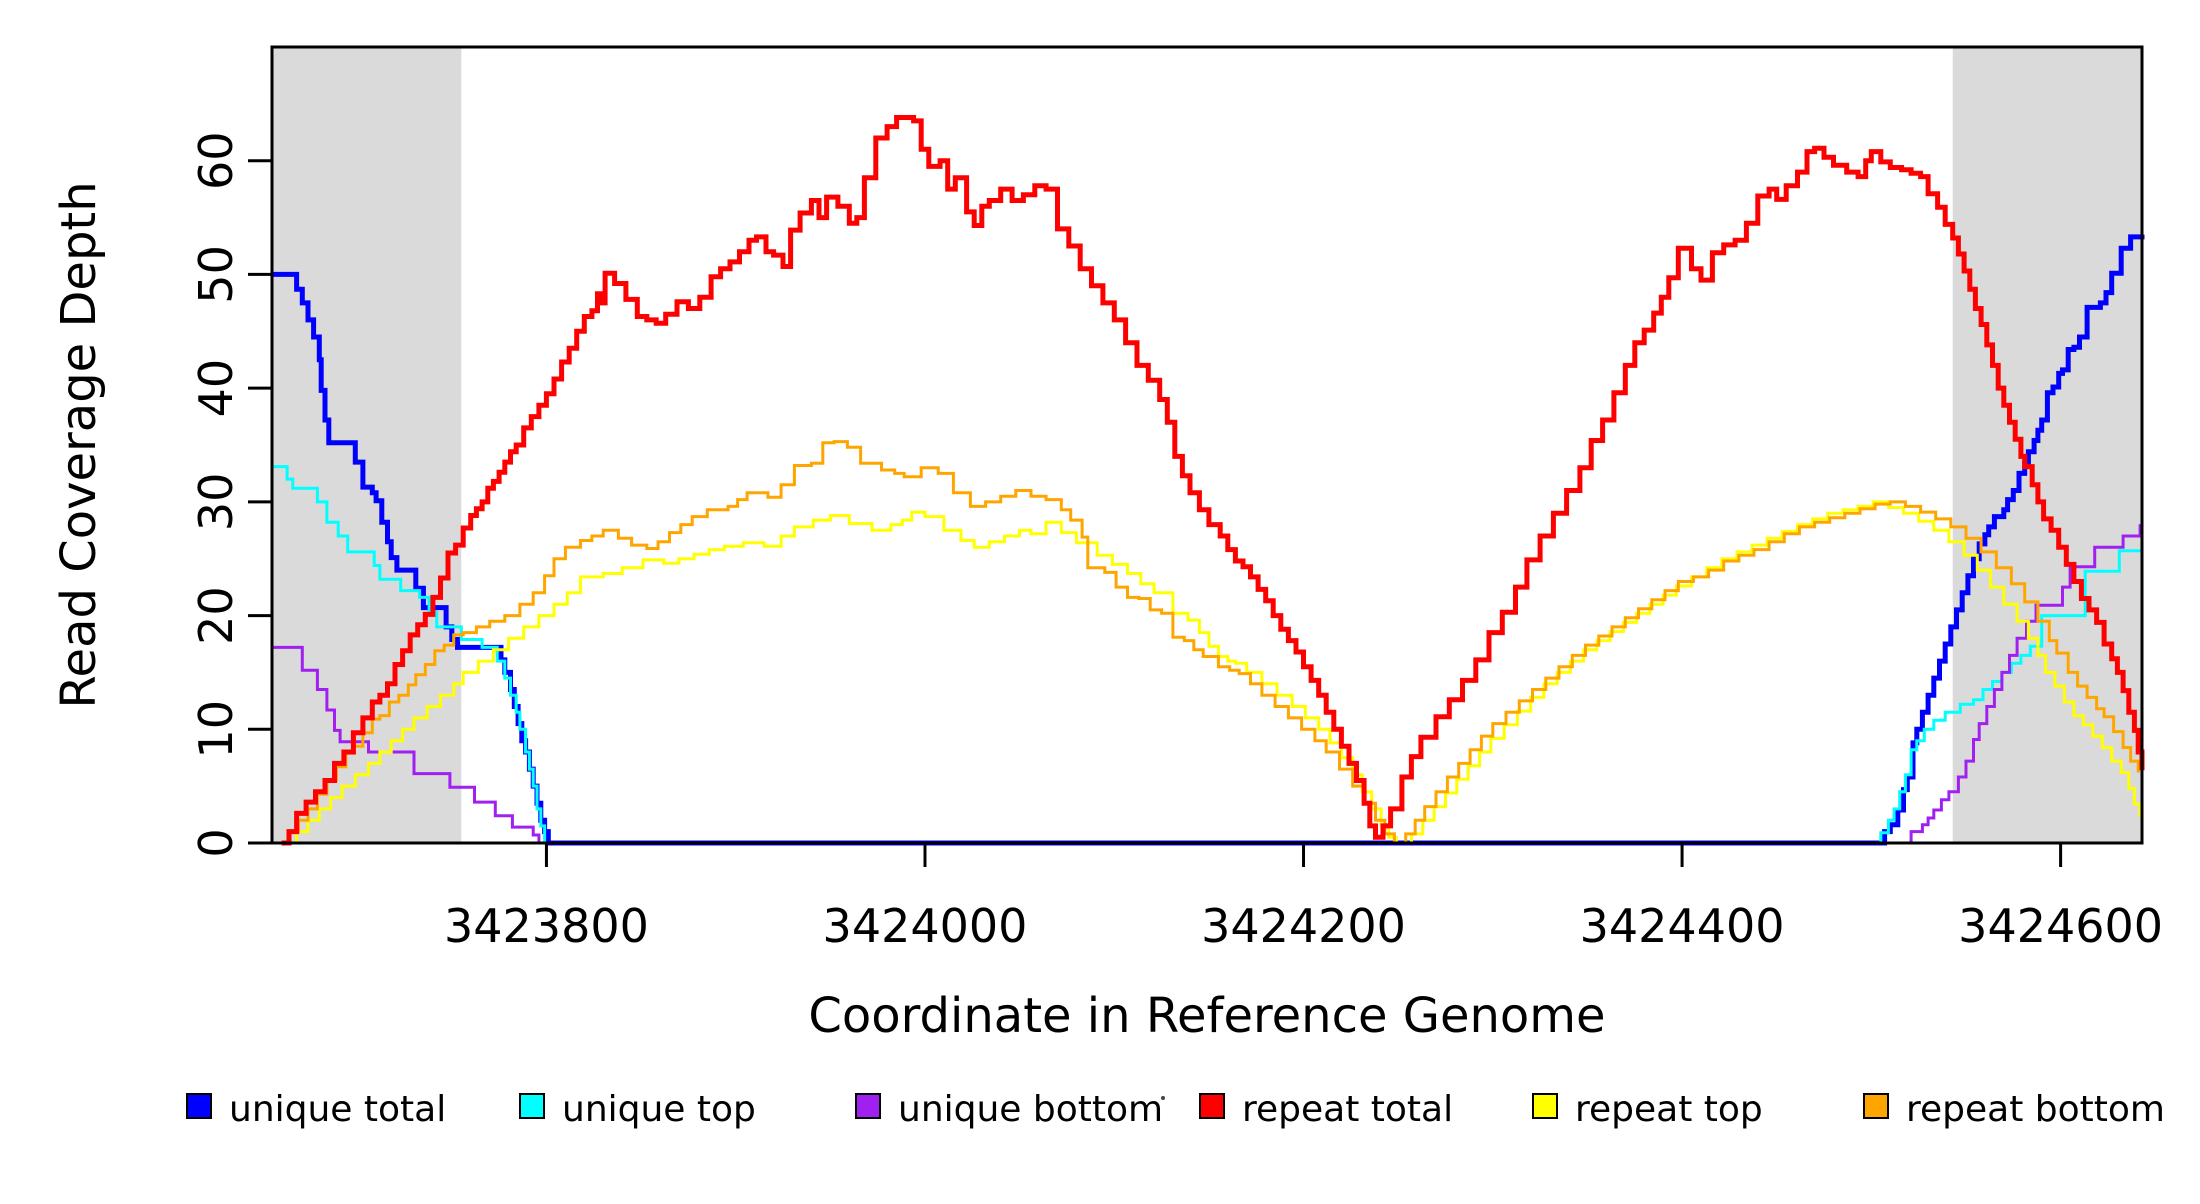  Describe the element at coordinates (925, 926) in the screenshot. I see `x-tick-label: 3424000` at that location.